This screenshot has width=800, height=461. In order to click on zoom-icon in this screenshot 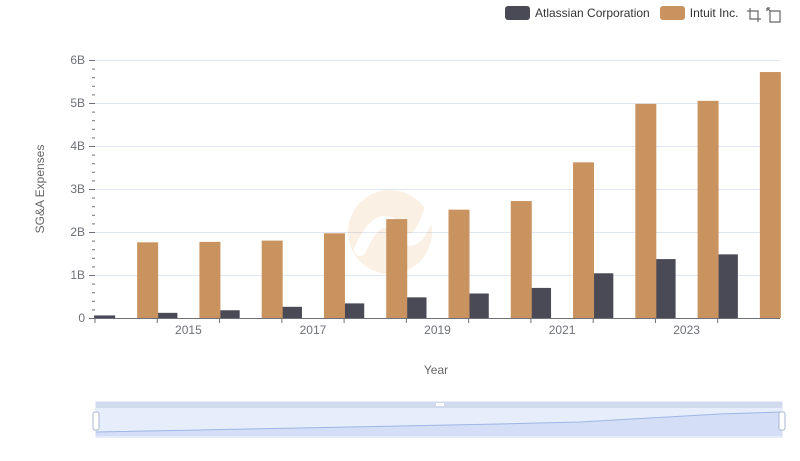, I will do `click(754, 15)`.